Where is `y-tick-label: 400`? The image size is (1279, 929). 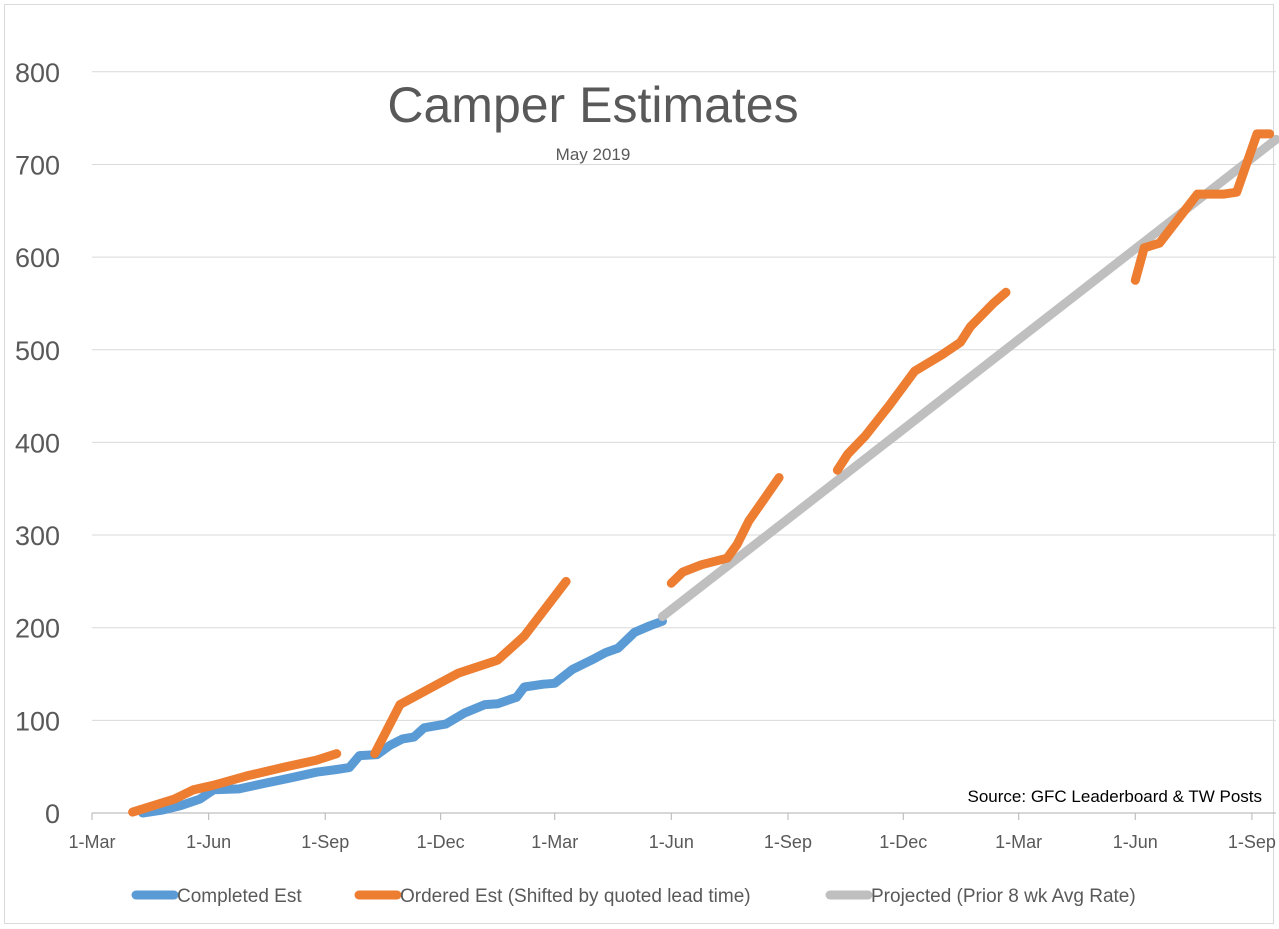
y-tick-label: 400 is located at coordinates (37, 443).